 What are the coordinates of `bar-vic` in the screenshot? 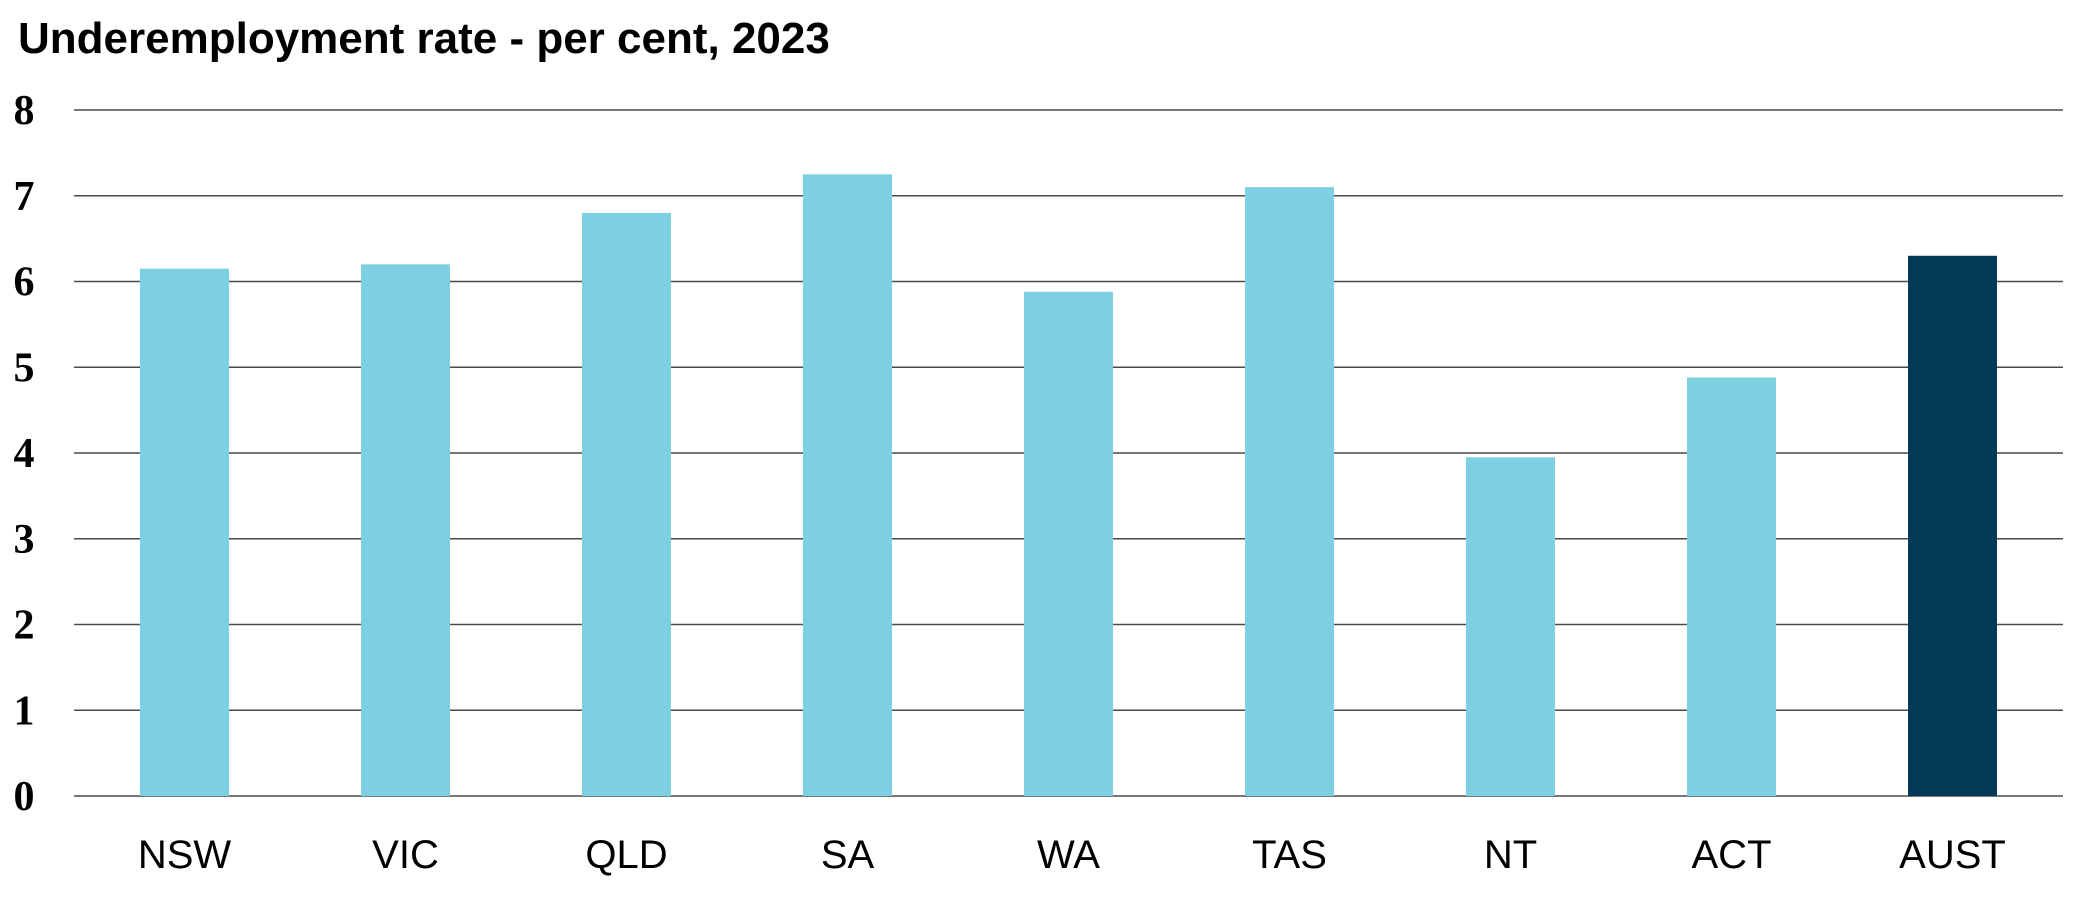 It's located at (405, 530).